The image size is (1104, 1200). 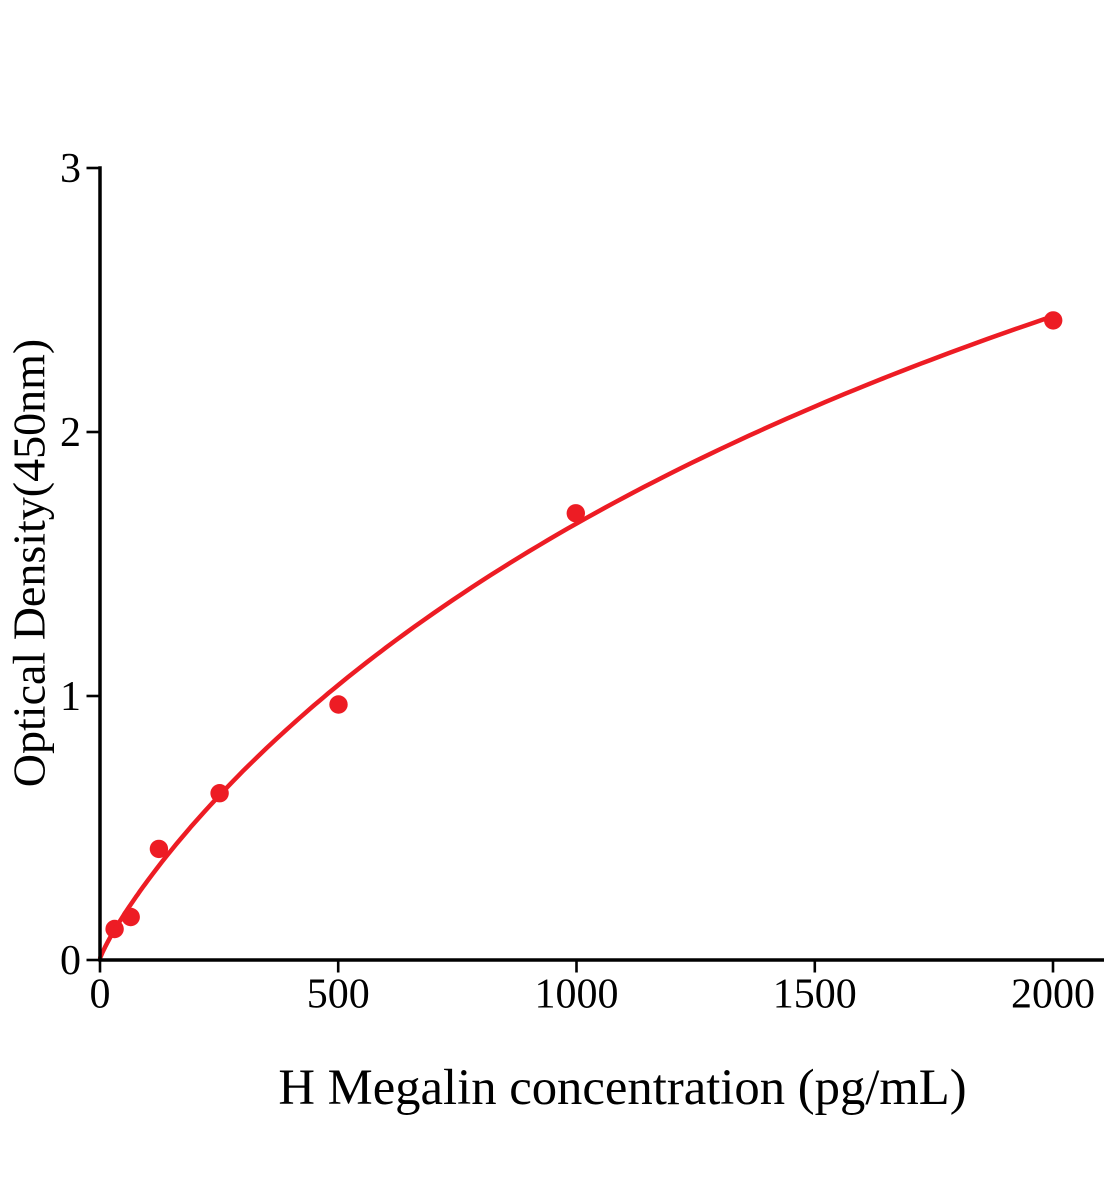 What do you see at coordinates (622, 1087) in the screenshot?
I see `svg-text:H Megalin concentration (pg/mL: H Megalin concentration (pg/mL)` at bounding box center [622, 1087].